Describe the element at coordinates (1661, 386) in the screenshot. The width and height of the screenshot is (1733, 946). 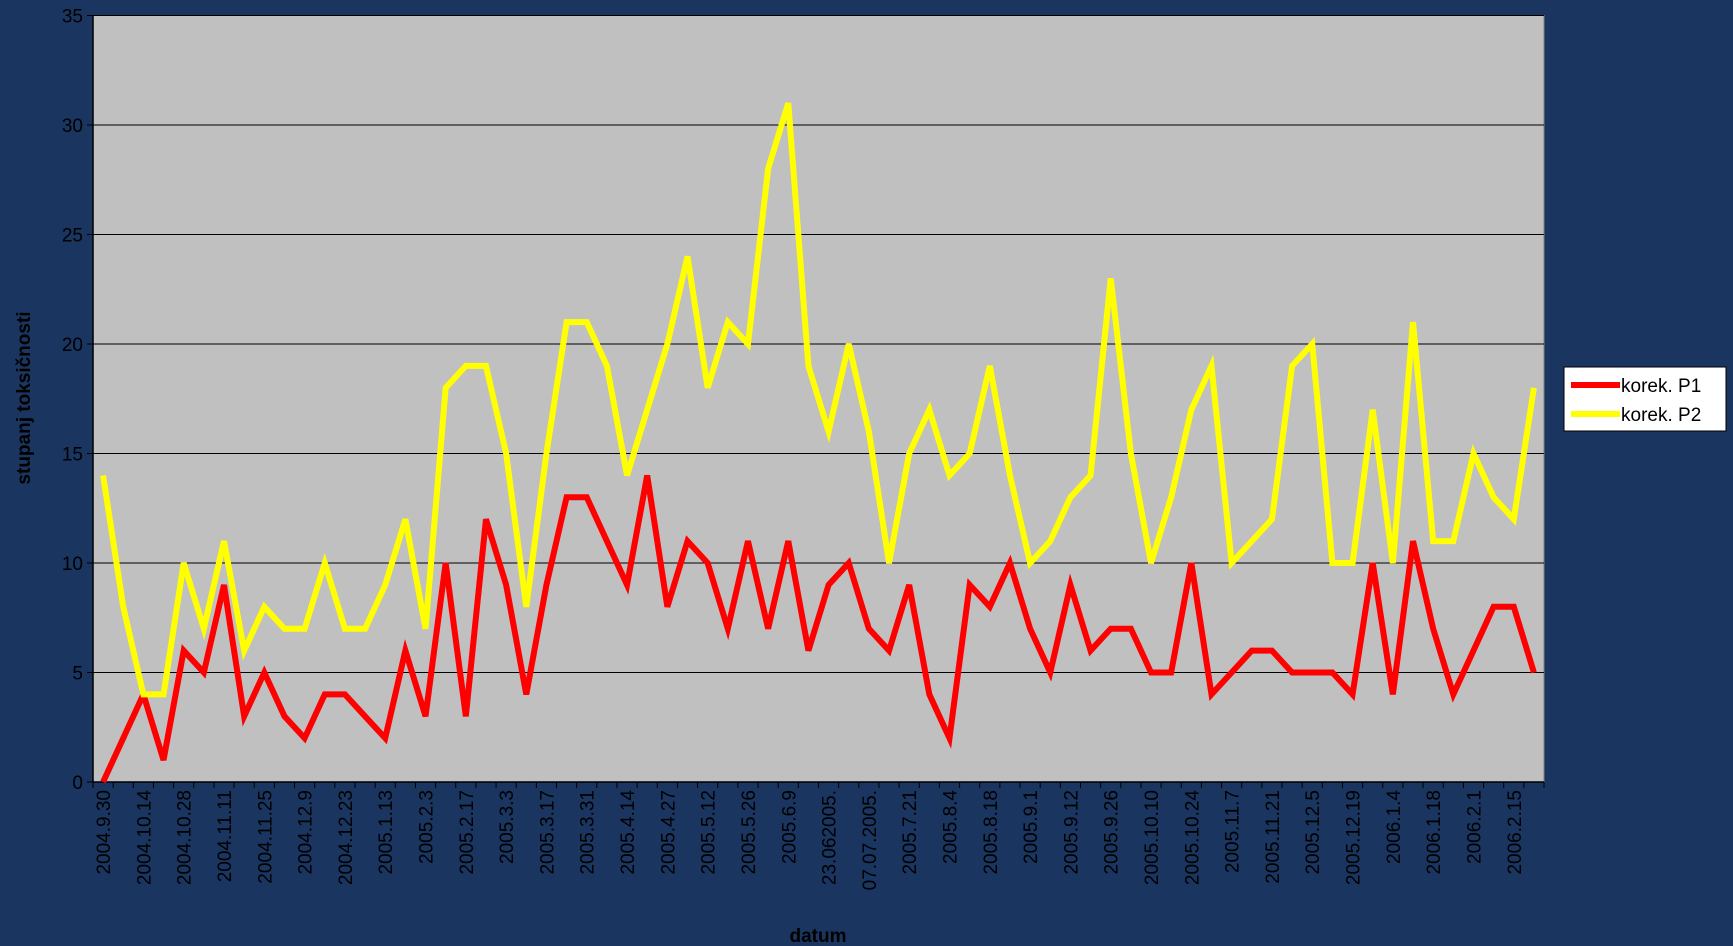
I see `legend-label: korek. P1` at that location.